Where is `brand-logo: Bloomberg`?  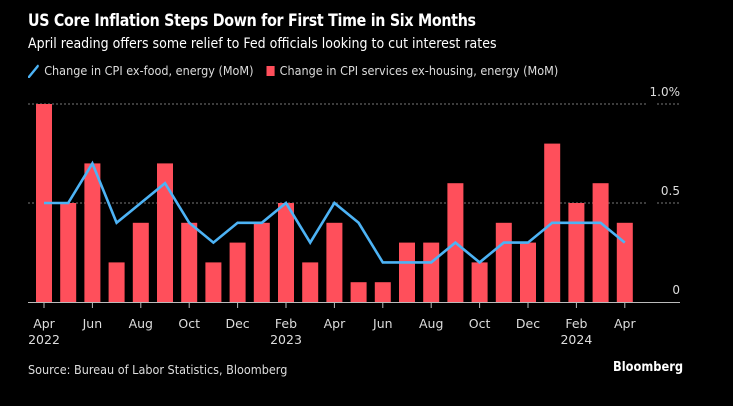 brand-logo: Bloomberg is located at coordinates (648, 367).